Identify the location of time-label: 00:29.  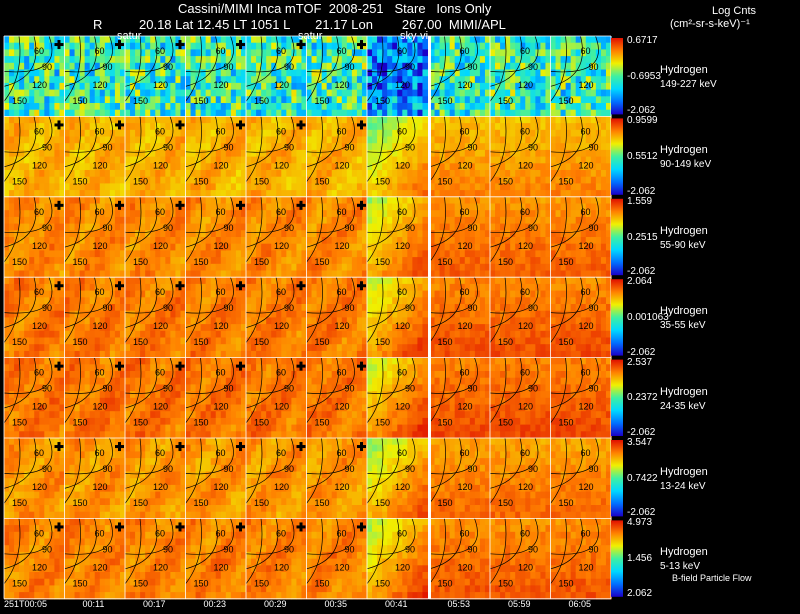
(275, 604).